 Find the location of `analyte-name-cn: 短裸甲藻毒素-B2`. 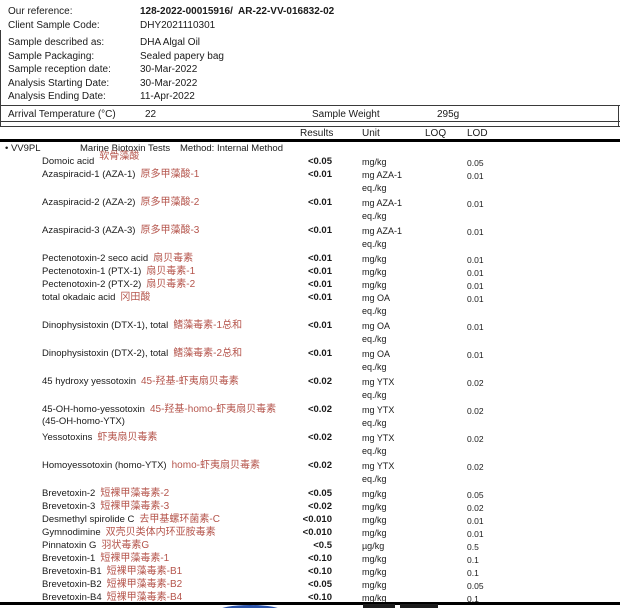

analyte-name-cn: 短裸甲藻毒素-B2 is located at coordinates (144, 584).